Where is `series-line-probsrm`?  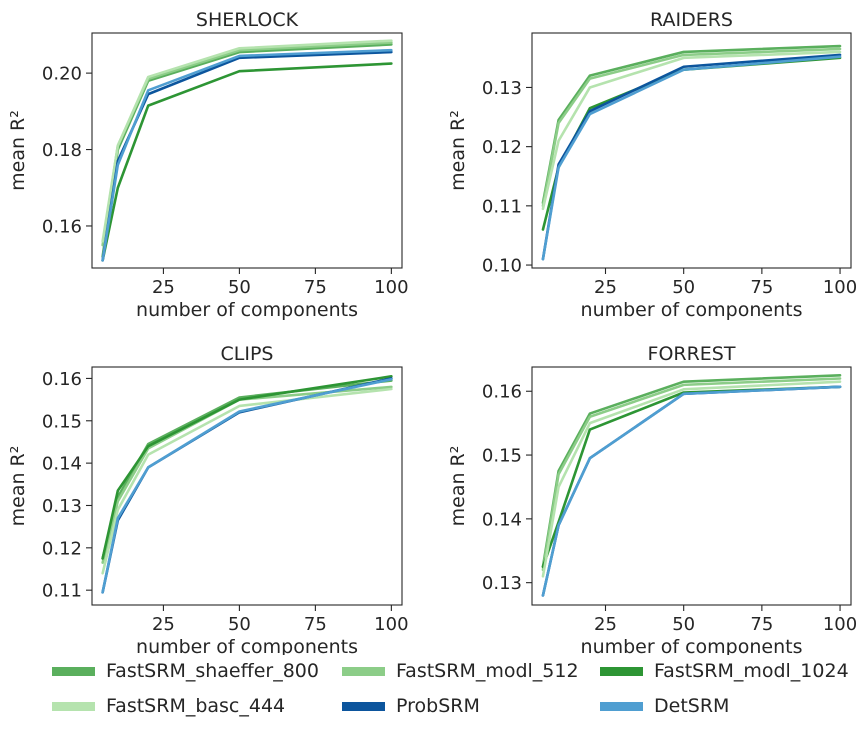
series-line-probsrm is located at coordinates (691, 157).